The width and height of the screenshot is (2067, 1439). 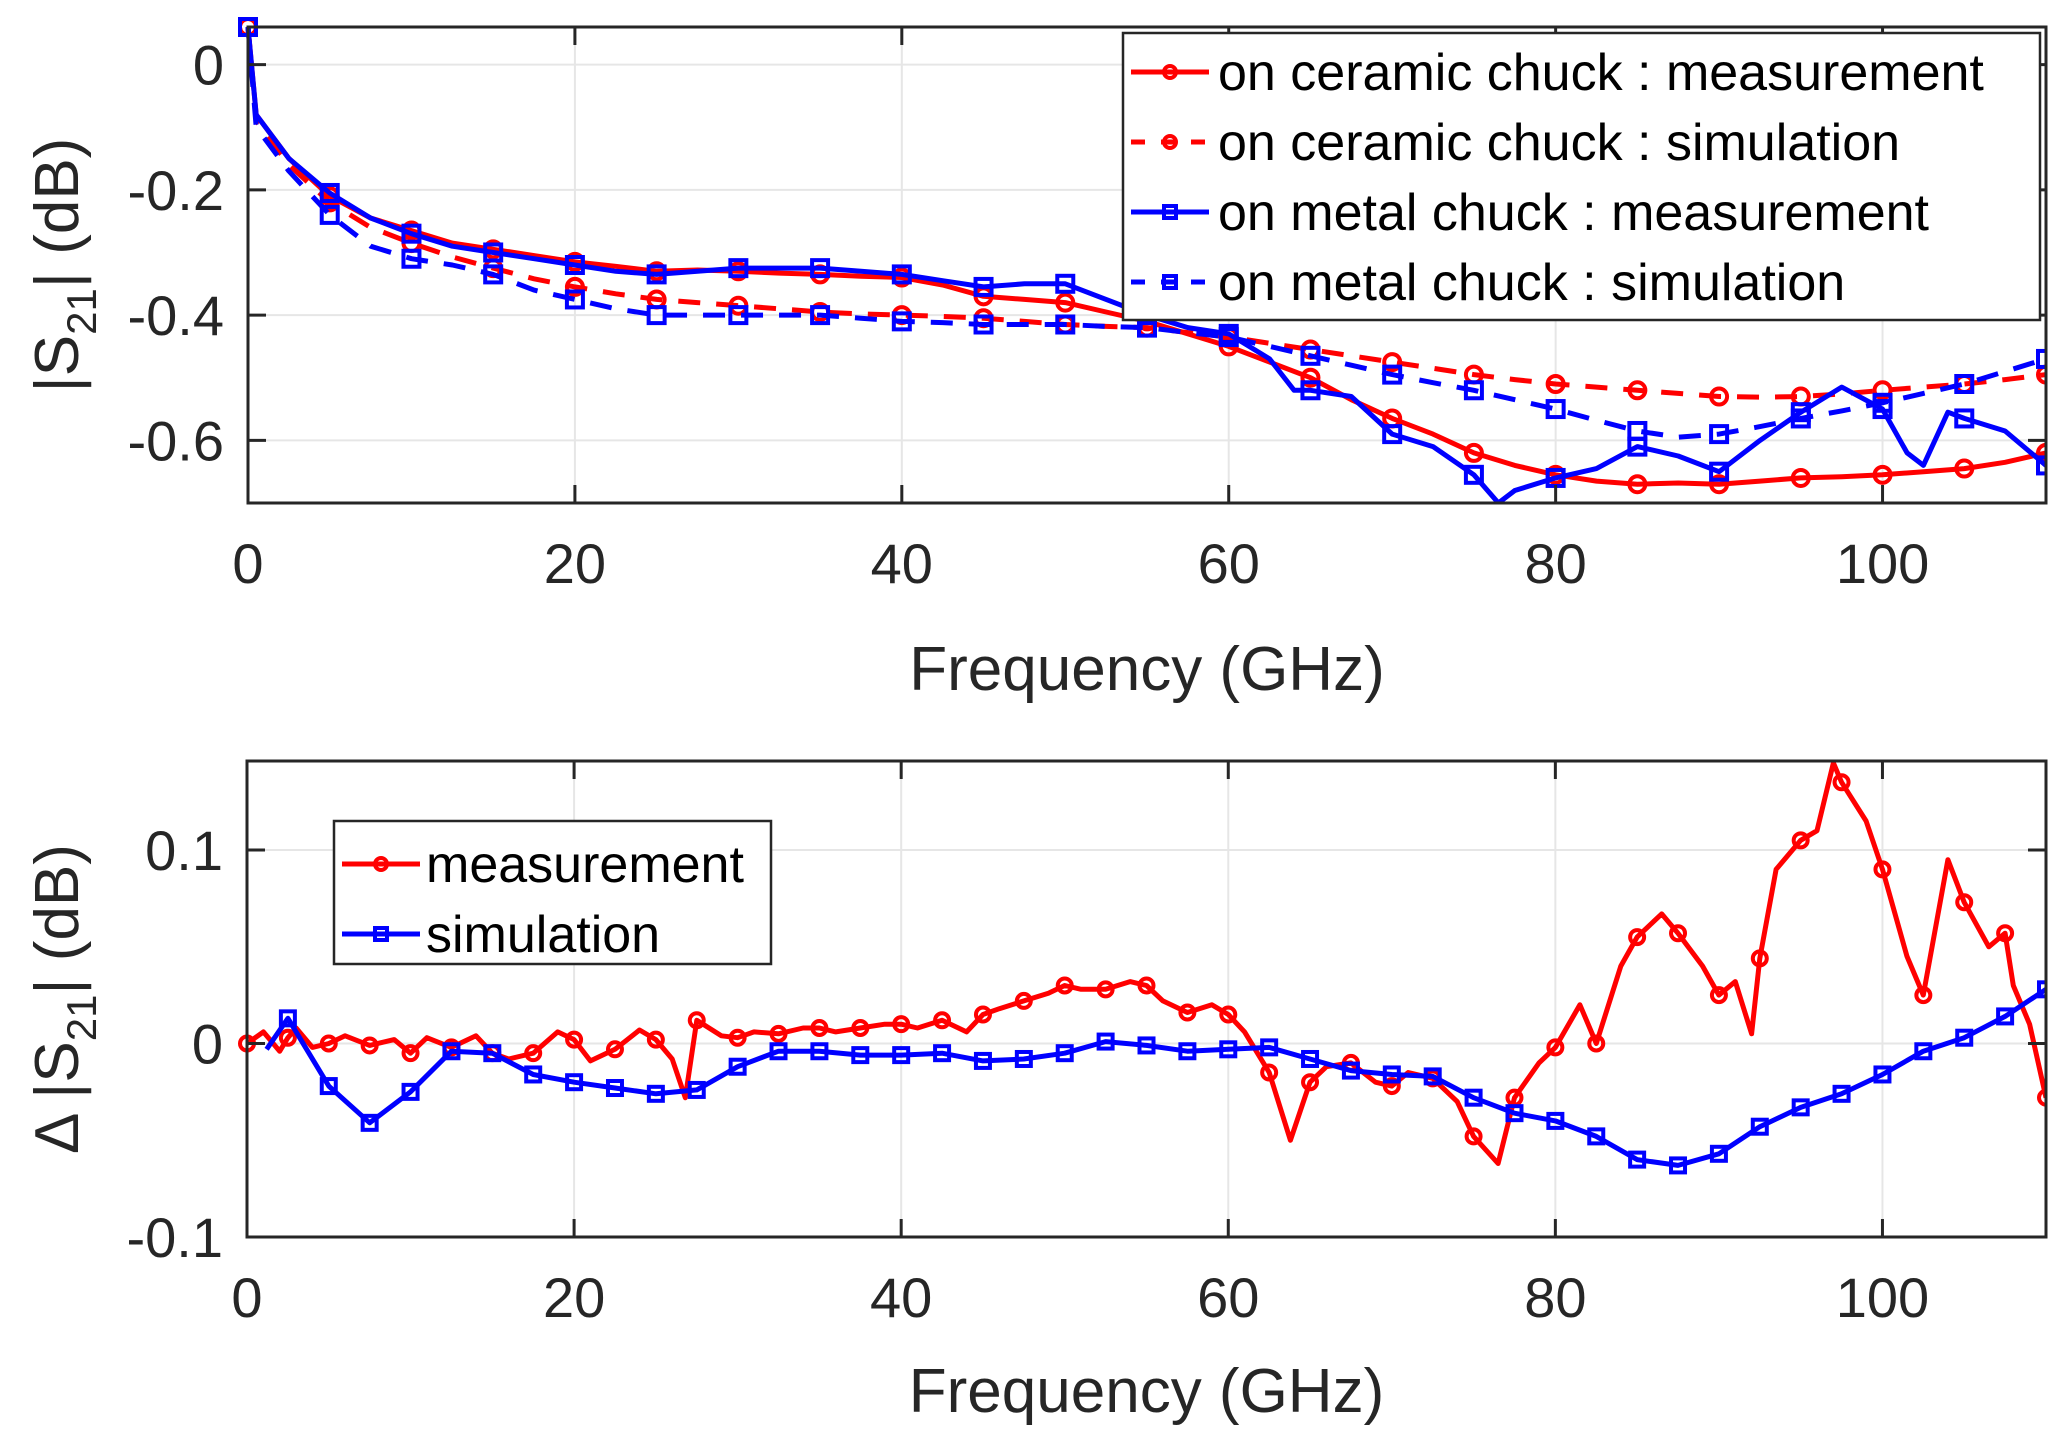 What do you see at coordinates (543, 935) in the screenshot?
I see `legend-label: simulation` at bounding box center [543, 935].